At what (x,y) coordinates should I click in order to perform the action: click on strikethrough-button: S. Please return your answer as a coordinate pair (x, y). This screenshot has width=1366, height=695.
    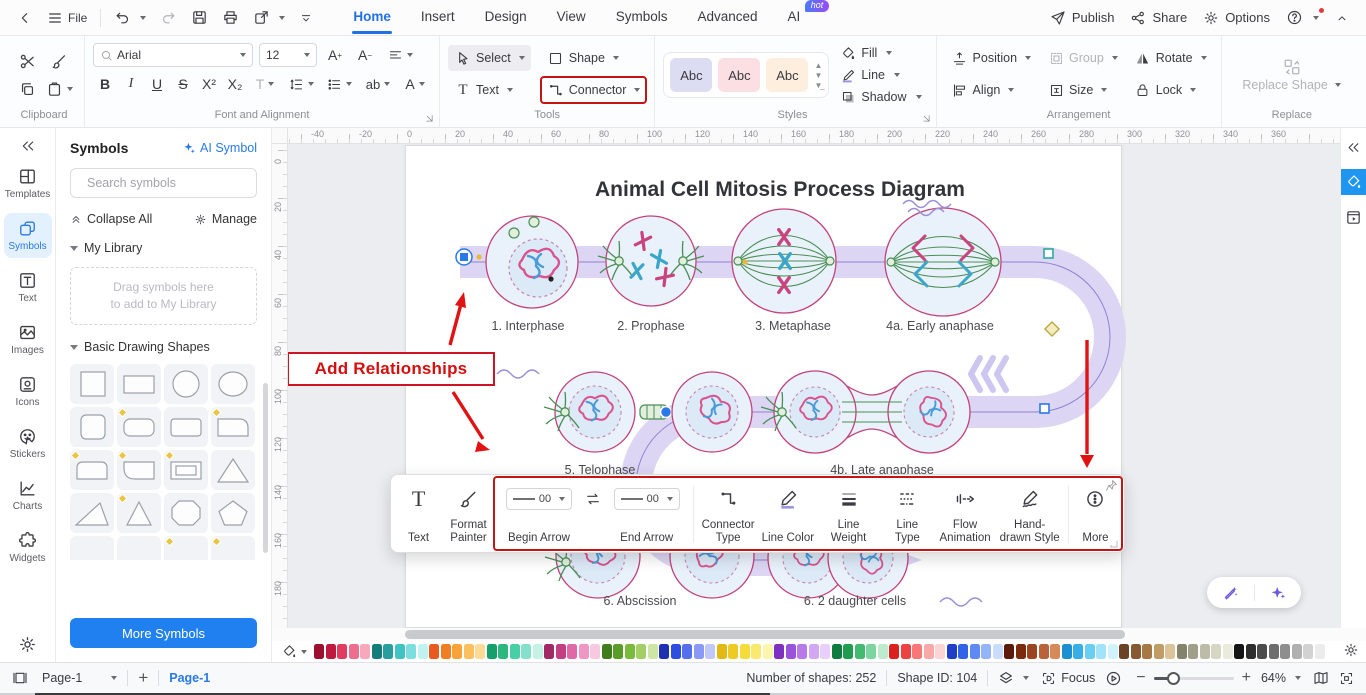
    Looking at the image, I should click on (183, 84).